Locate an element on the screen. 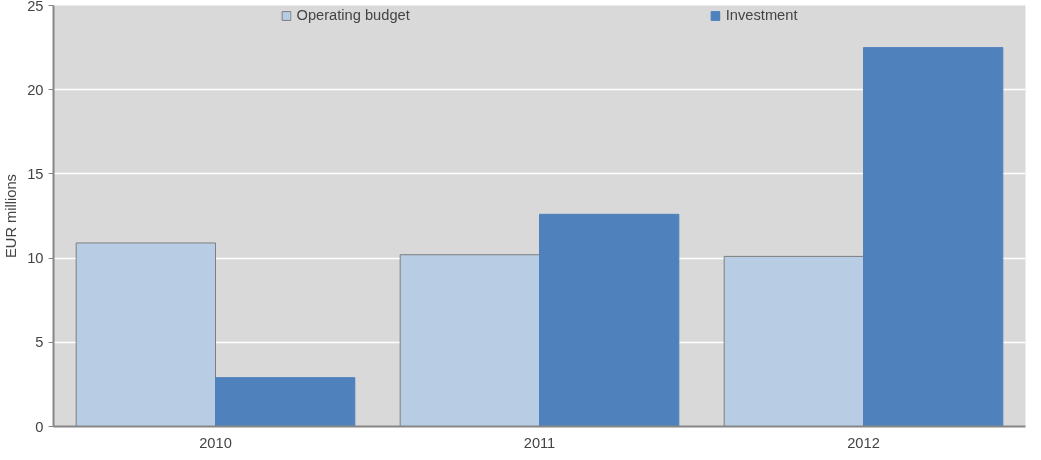 The height and width of the screenshot is (460, 1041). y-tick-label: 10 is located at coordinates (35, 258).